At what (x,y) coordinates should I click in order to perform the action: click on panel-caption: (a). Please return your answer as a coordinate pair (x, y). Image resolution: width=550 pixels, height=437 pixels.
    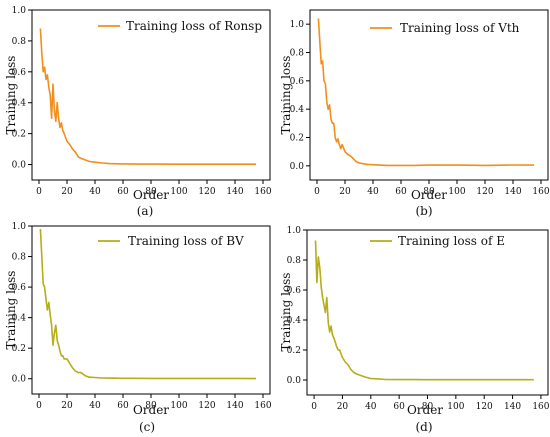
    Looking at the image, I should click on (145, 211).